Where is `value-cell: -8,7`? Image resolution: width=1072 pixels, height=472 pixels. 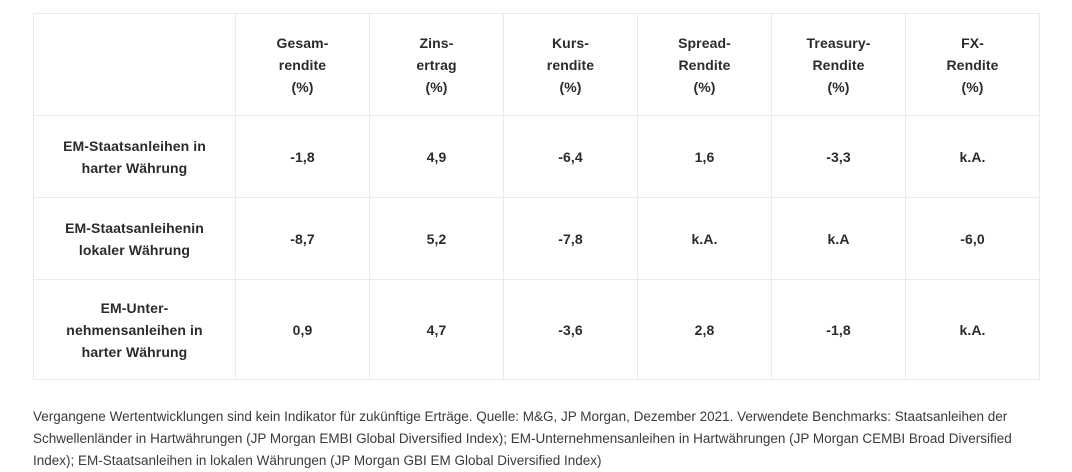 value-cell: -8,7 is located at coordinates (302, 238).